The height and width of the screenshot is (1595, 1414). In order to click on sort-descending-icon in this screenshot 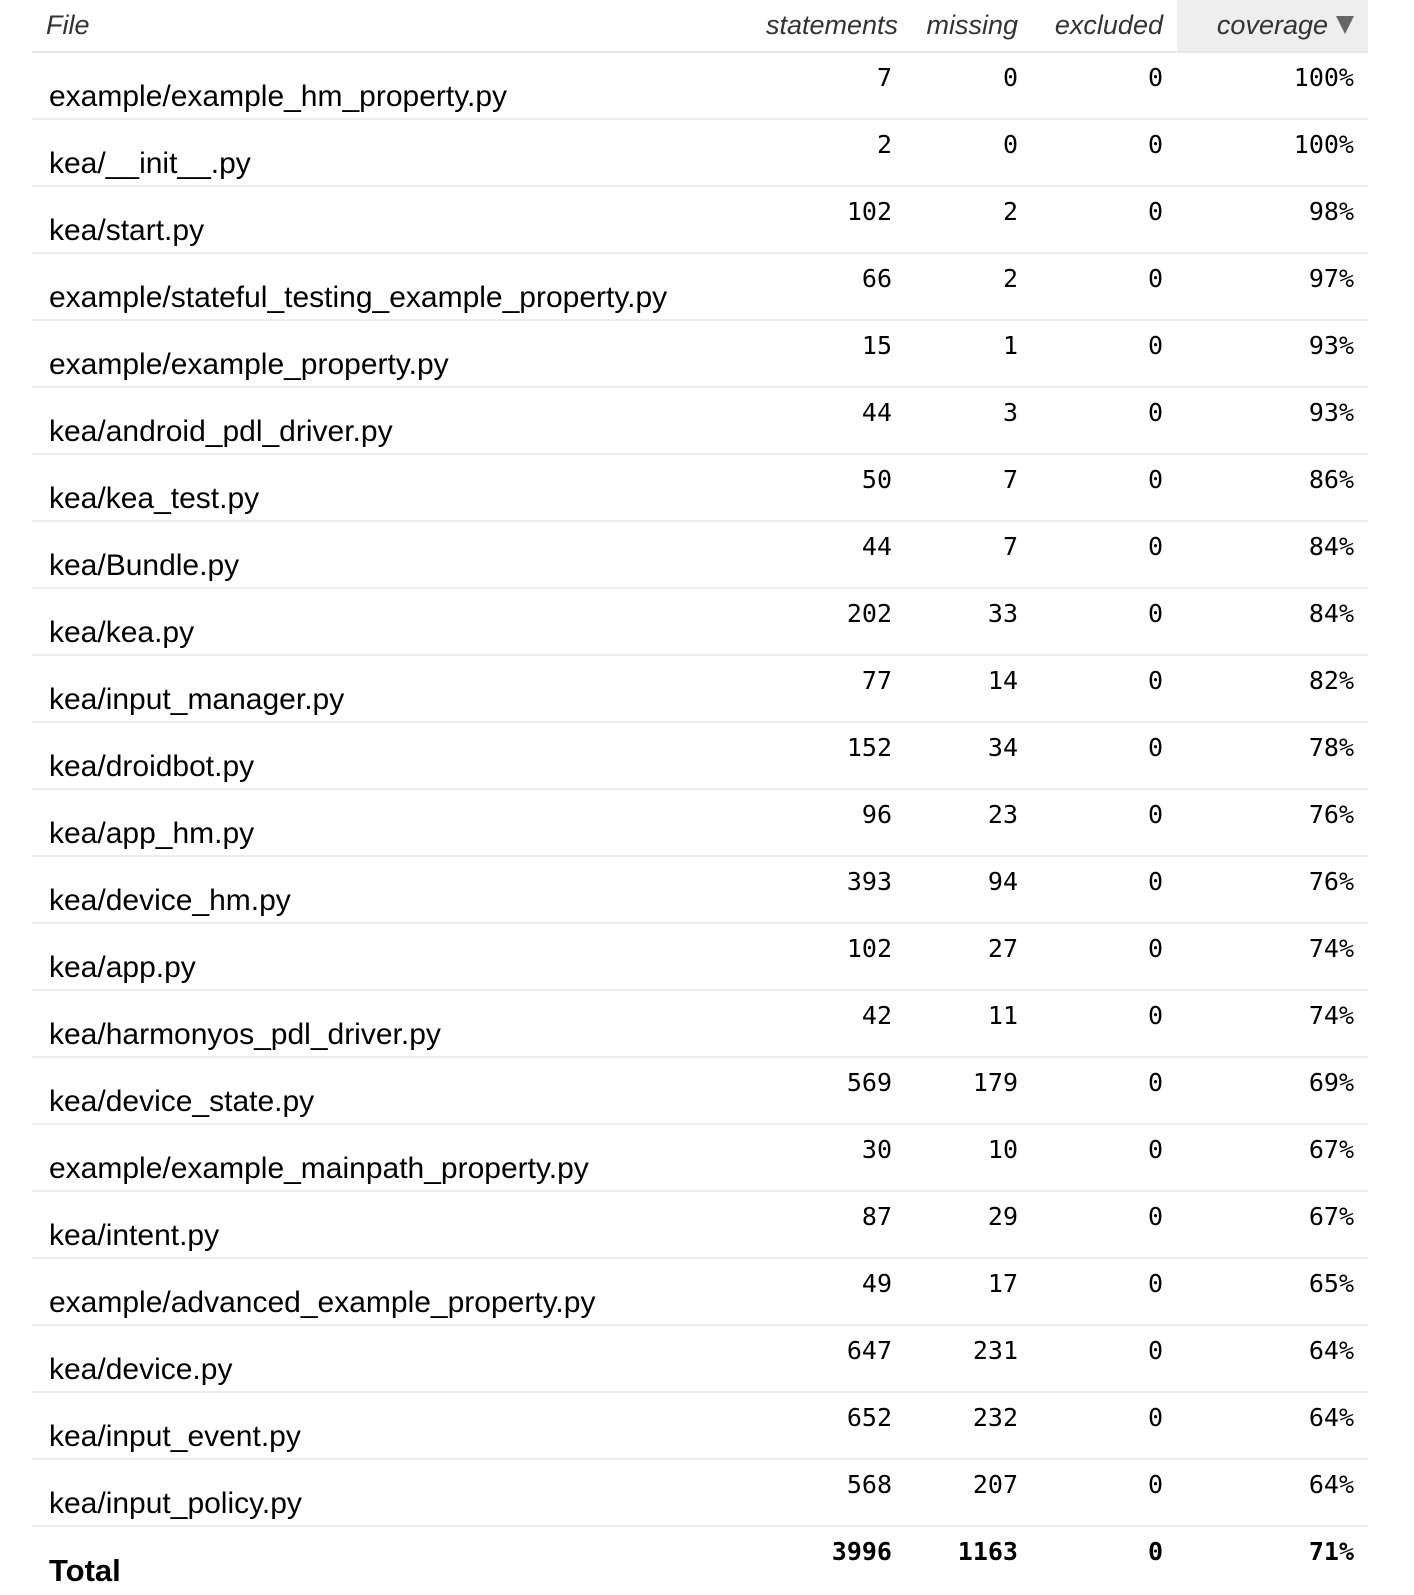, I will do `click(1345, 24)`.